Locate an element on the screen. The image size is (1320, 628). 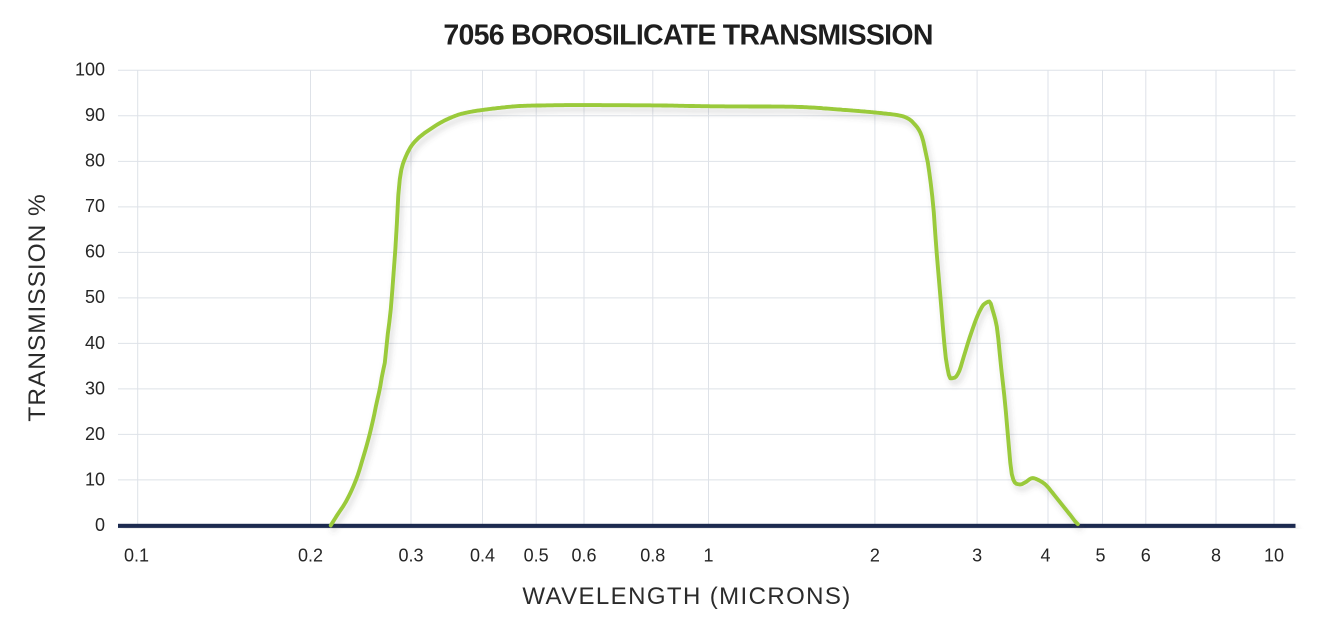
svg-text: WAVELENGTH (MICRONS) is located at coordinates (686, 596).